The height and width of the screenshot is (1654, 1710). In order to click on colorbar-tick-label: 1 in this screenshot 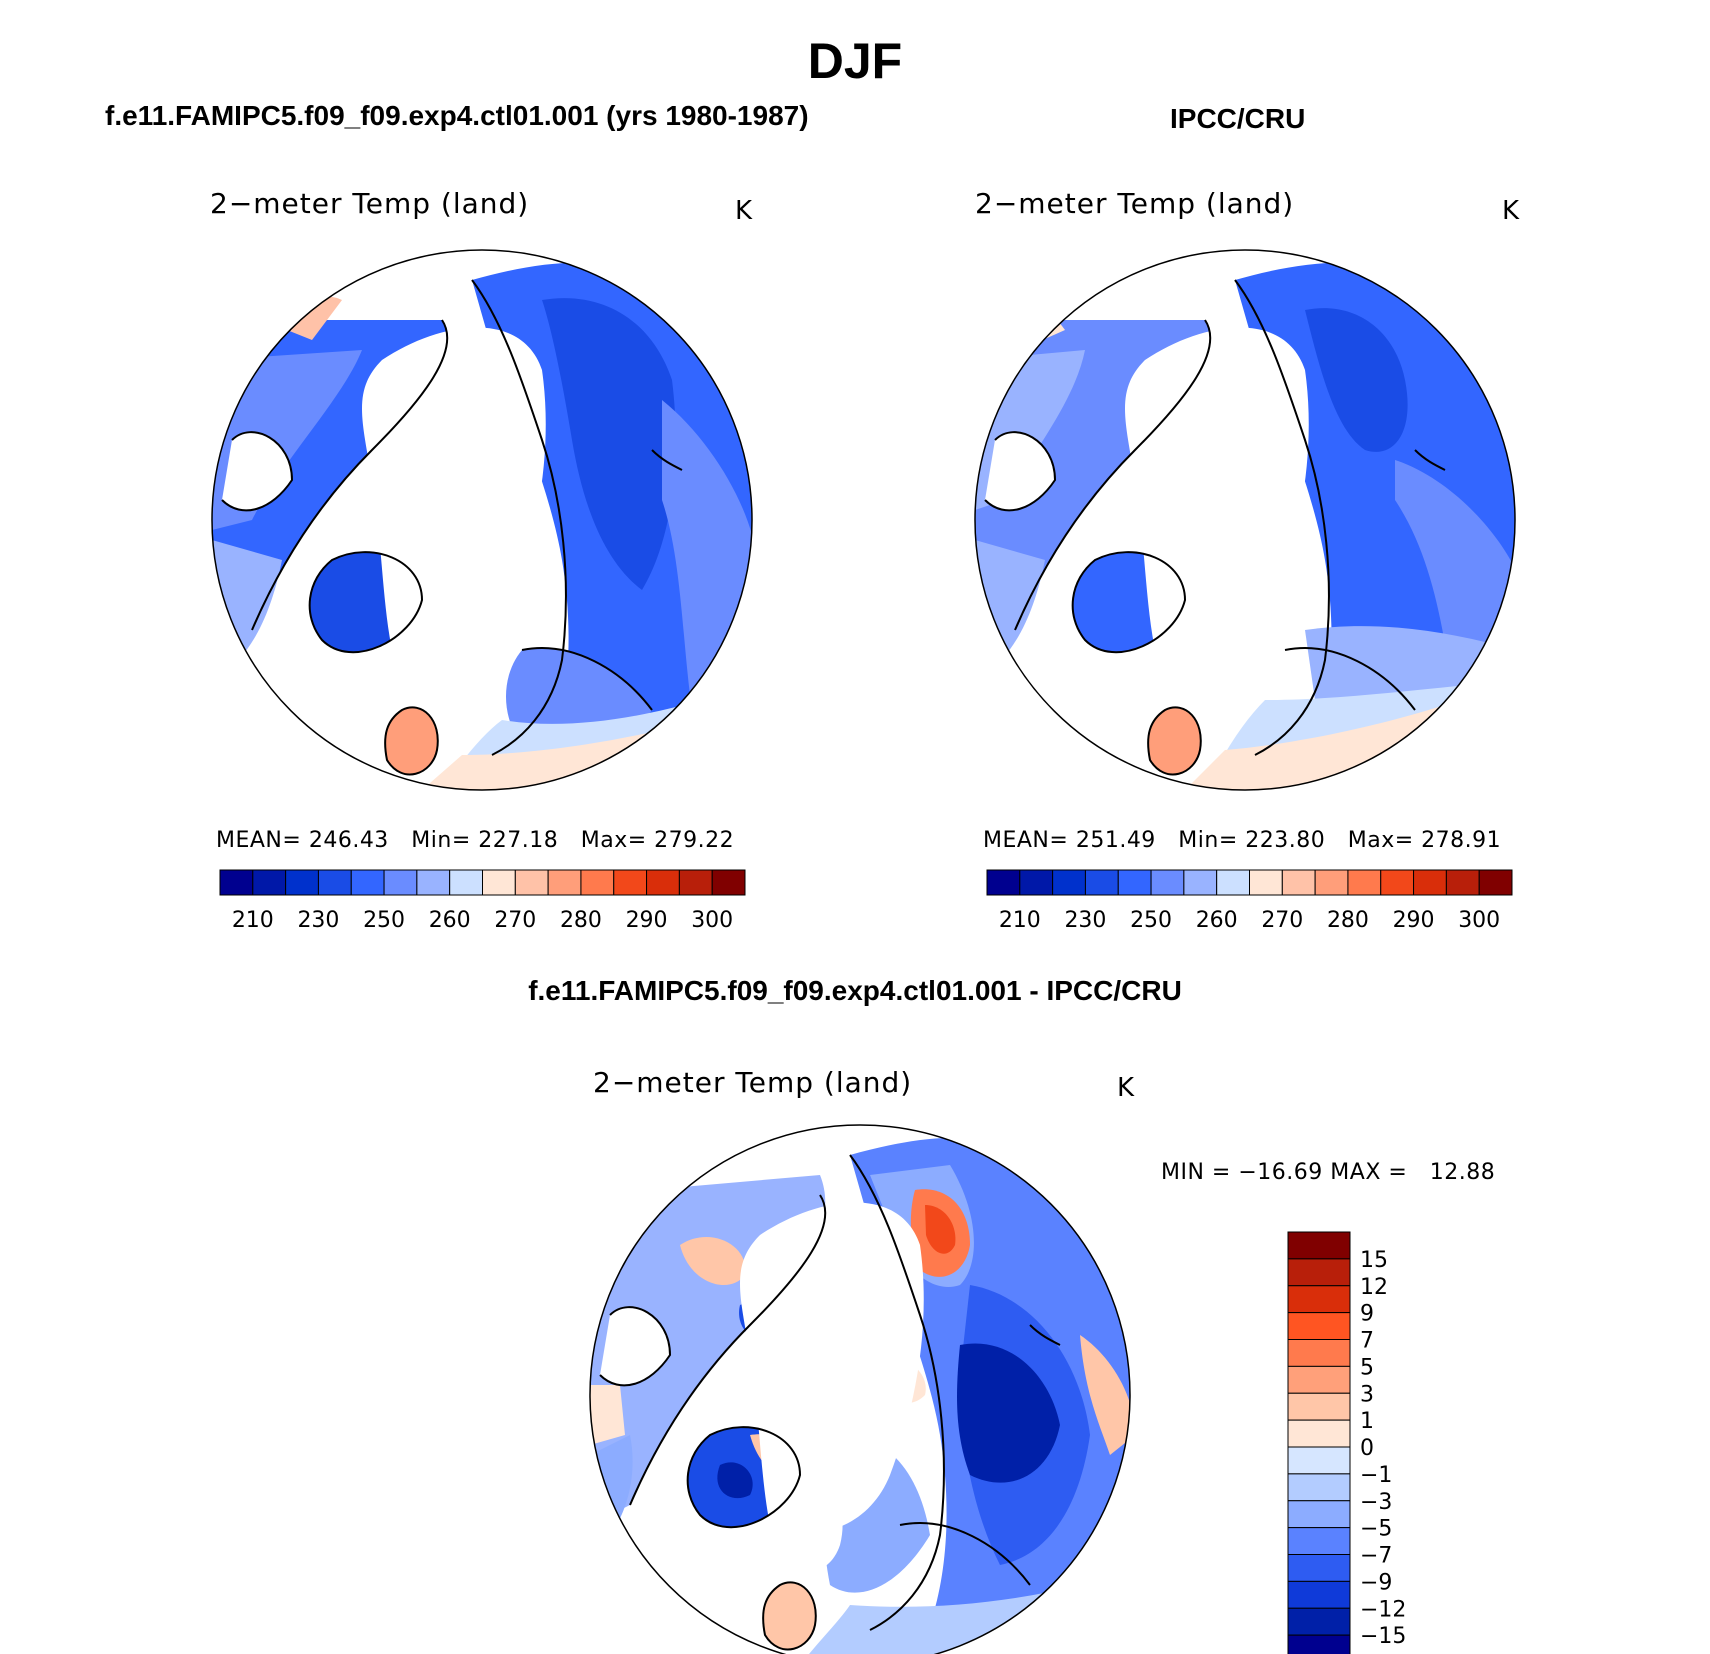, I will do `click(1367, 1421)`.